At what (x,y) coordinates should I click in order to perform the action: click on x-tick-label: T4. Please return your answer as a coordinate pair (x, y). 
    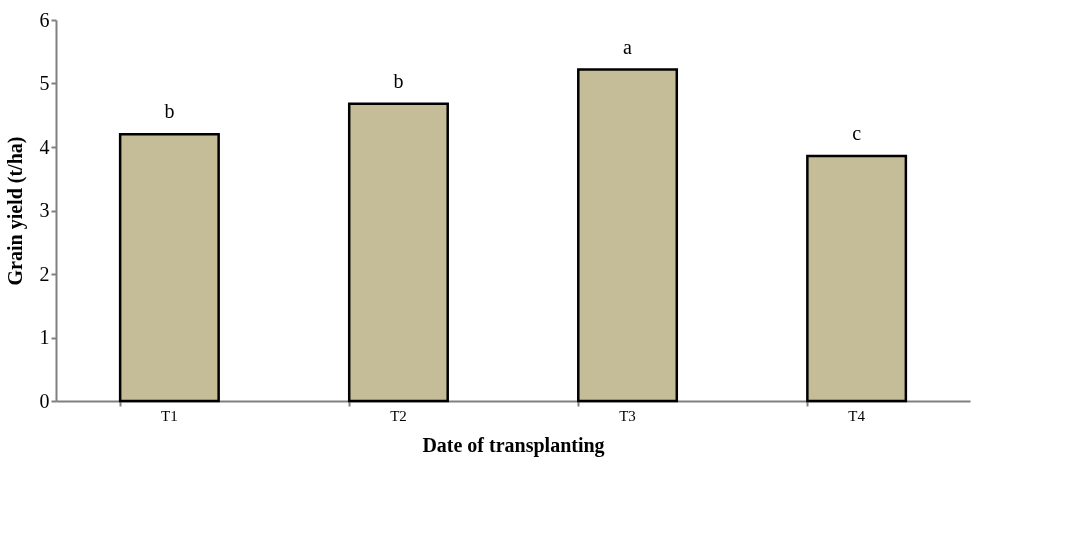
    Looking at the image, I should click on (857, 415).